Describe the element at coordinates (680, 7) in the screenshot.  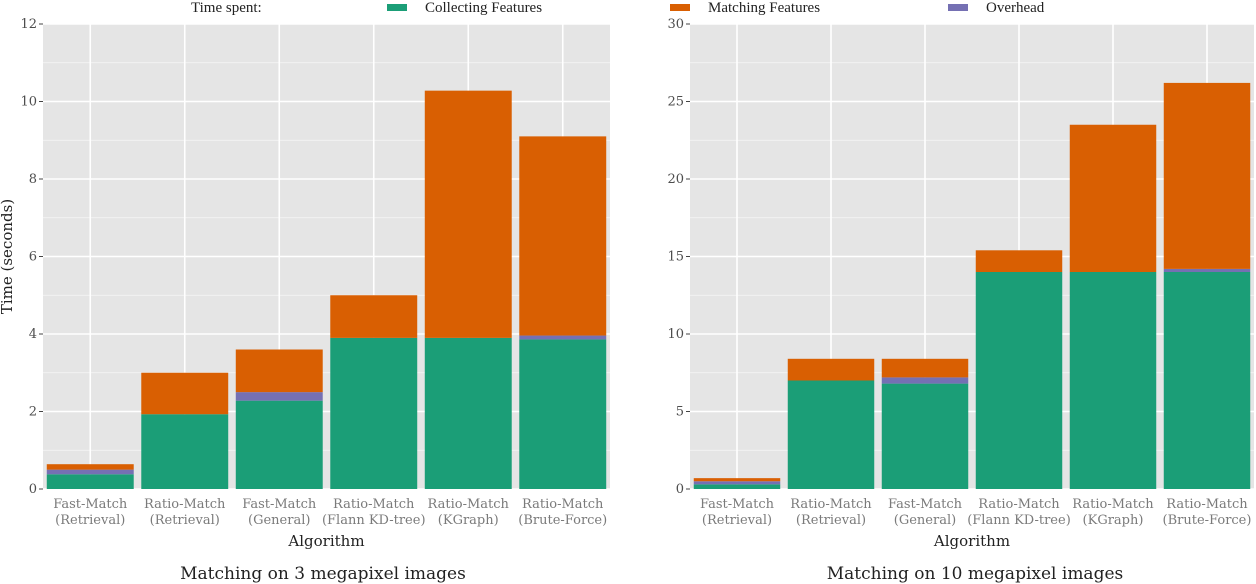
I see `legend-swatch-matching-features` at that location.